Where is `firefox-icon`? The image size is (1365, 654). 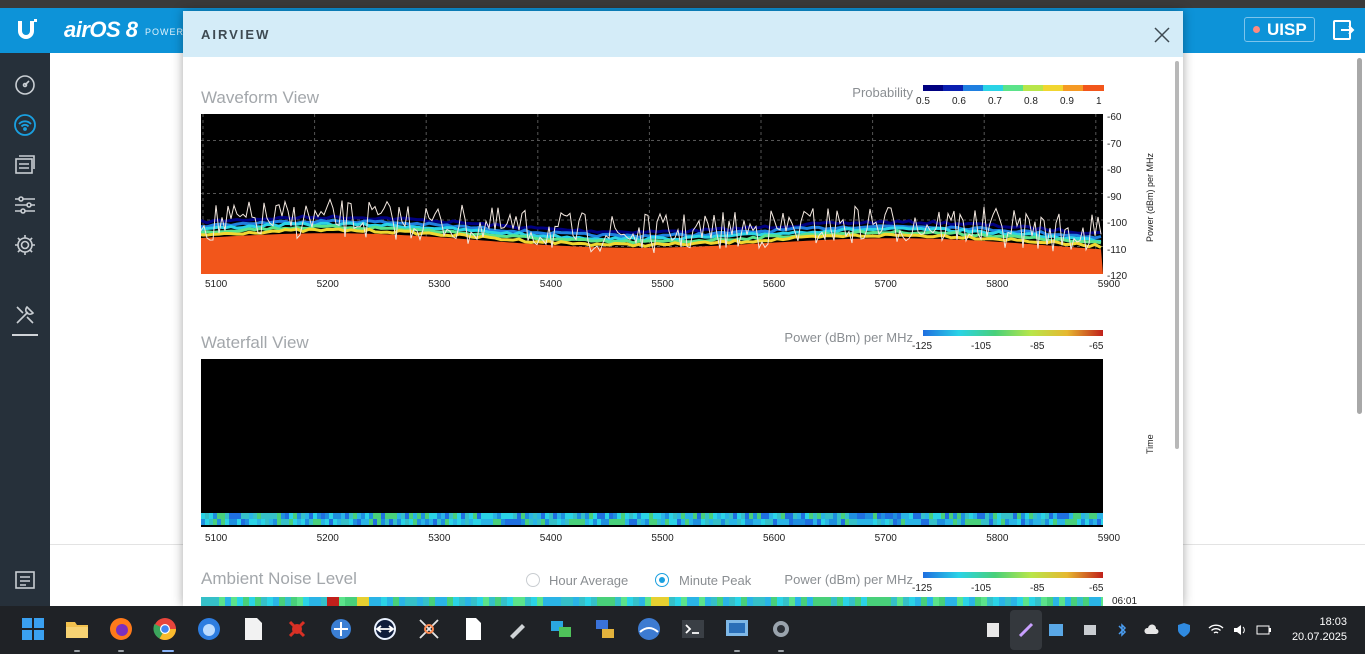 firefox-icon is located at coordinates (121, 629).